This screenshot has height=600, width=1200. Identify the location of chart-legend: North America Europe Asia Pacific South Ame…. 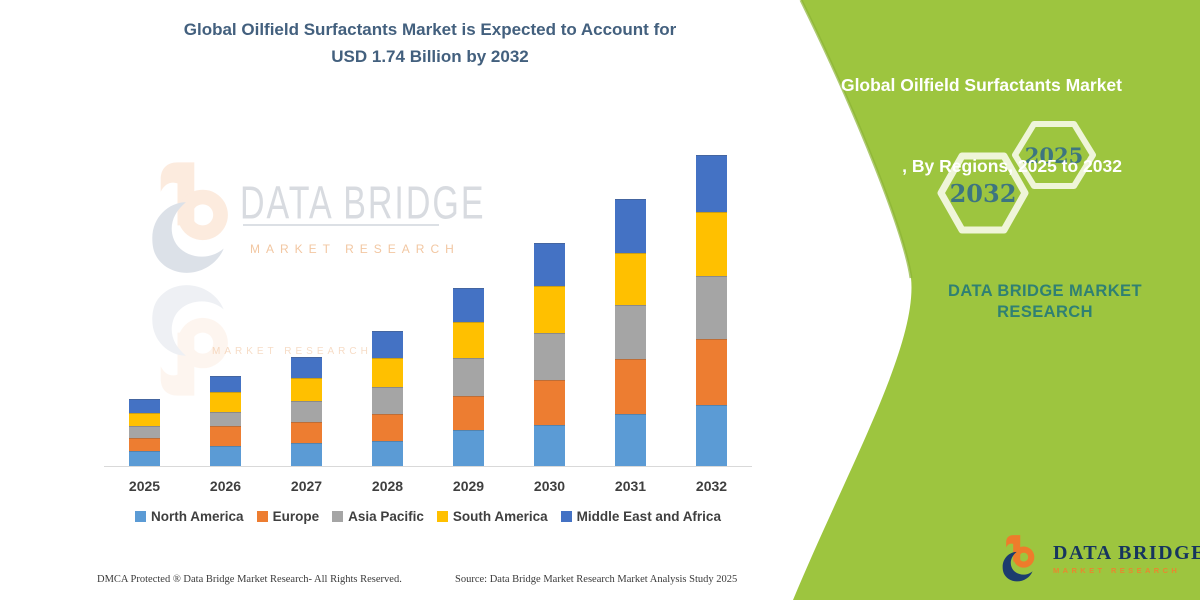
(428, 516).